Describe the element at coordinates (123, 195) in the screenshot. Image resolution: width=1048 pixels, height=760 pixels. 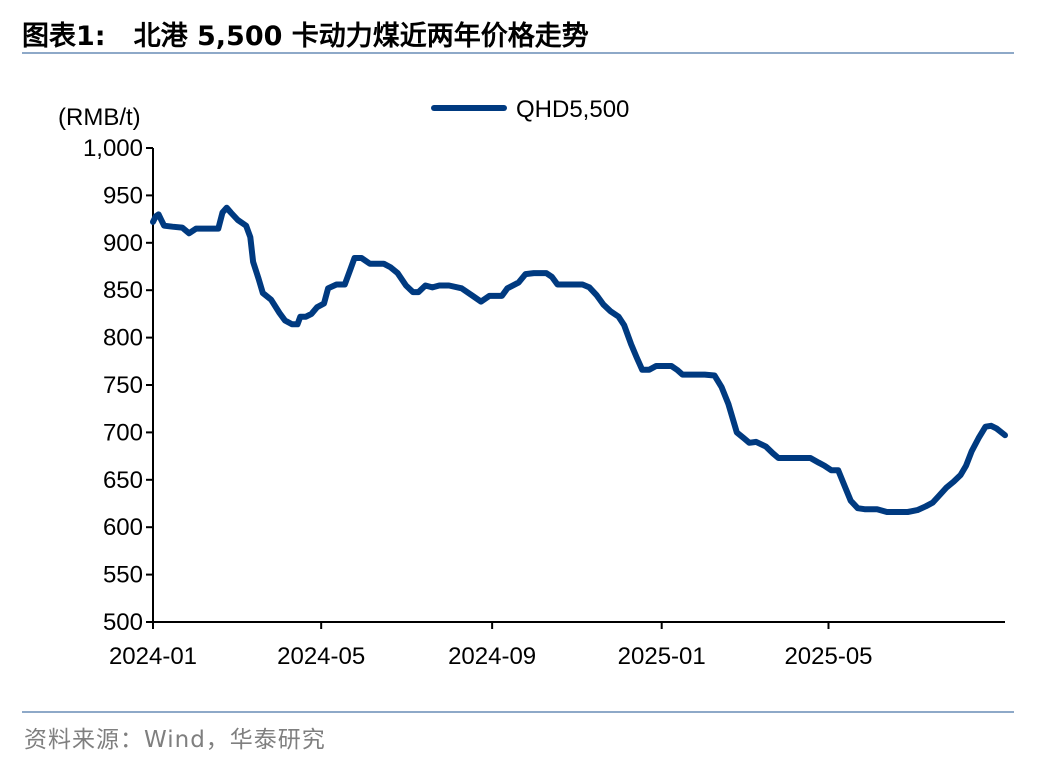
I see `y-tick-label: 950` at that location.